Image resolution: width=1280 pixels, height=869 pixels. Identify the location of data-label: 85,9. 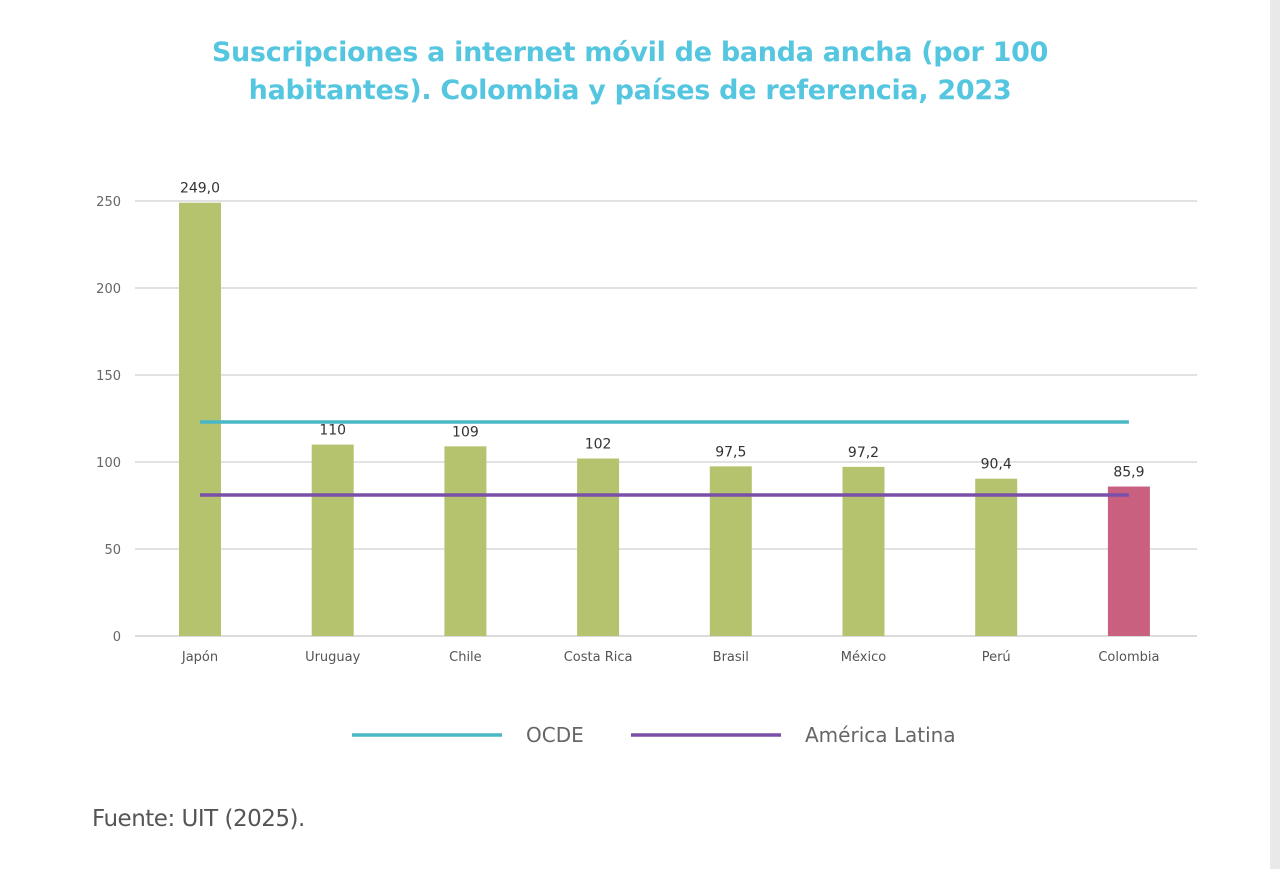
(1128, 473).